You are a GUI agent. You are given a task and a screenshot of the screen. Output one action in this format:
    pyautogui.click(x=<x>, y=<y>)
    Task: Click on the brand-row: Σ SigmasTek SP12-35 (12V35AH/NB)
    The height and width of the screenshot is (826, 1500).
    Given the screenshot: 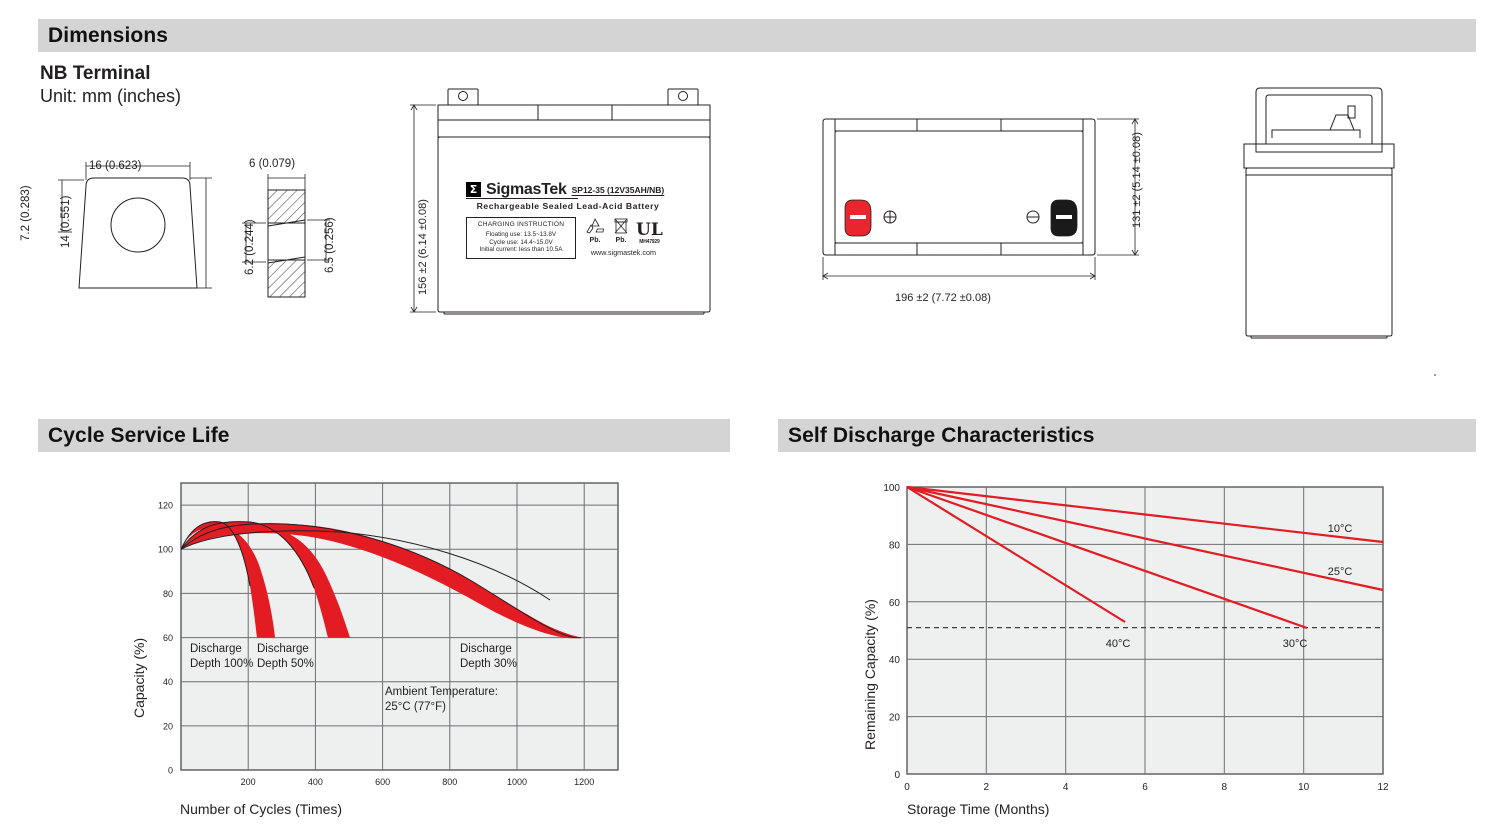 What is the action you would take?
    pyautogui.click(x=572, y=189)
    